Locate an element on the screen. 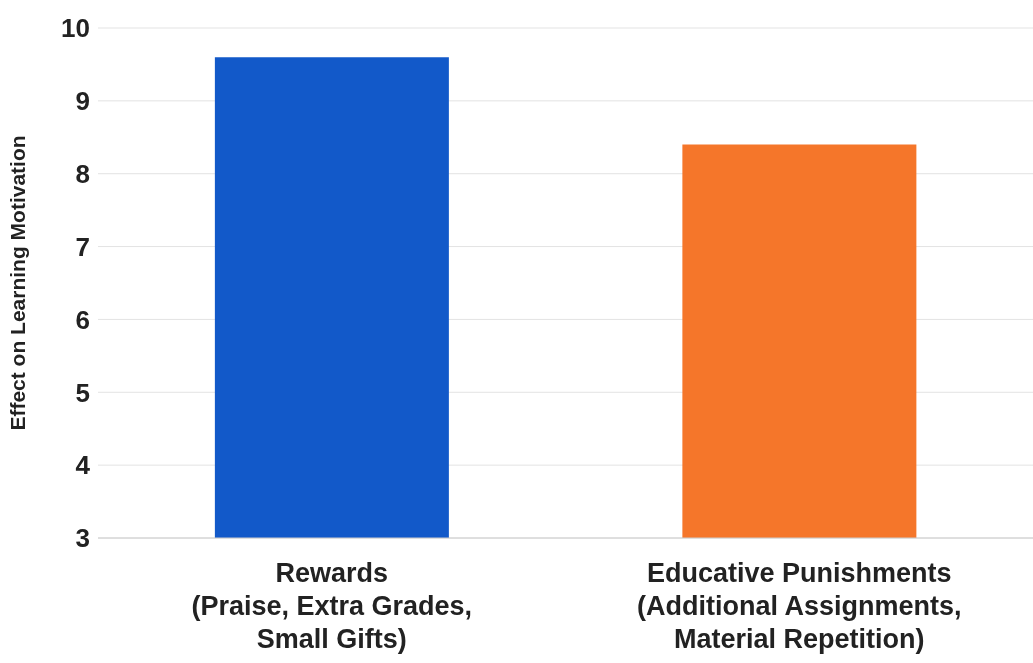 The height and width of the screenshot is (663, 1033). y-axis-title: Effect on Learning Motivation is located at coordinates (18, 283).